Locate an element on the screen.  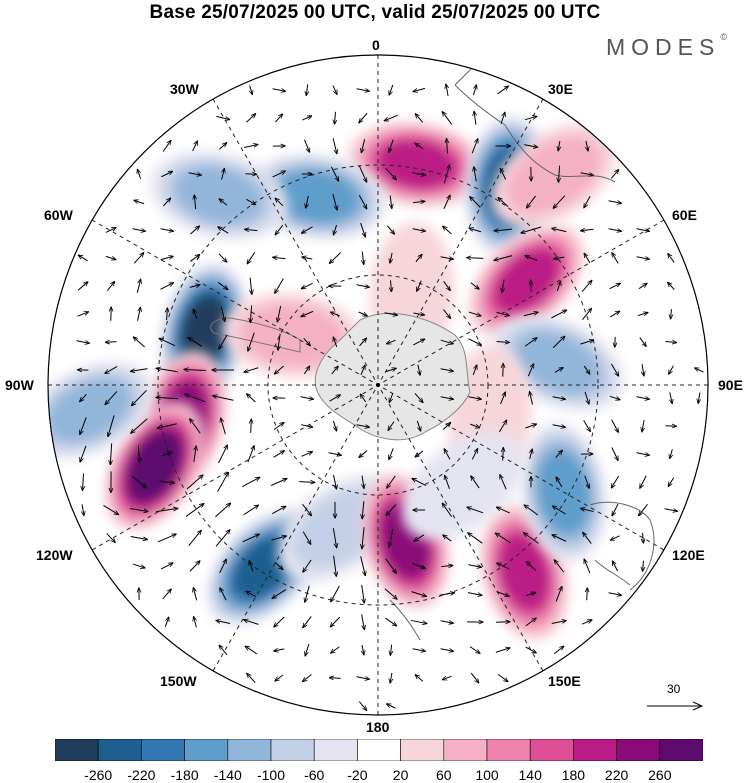
colorbar-label: 220 is located at coordinates (616, 775).